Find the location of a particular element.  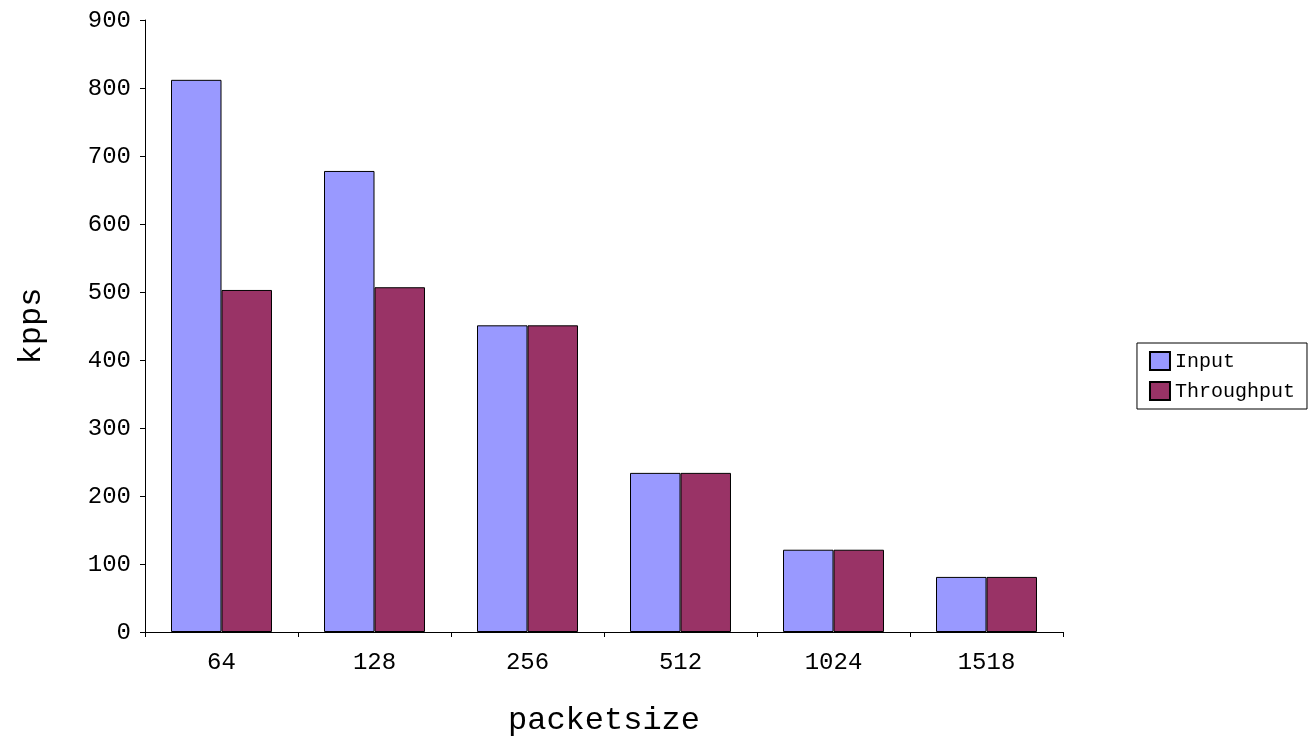

y-tick-label: 900 is located at coordinates (109, 20).